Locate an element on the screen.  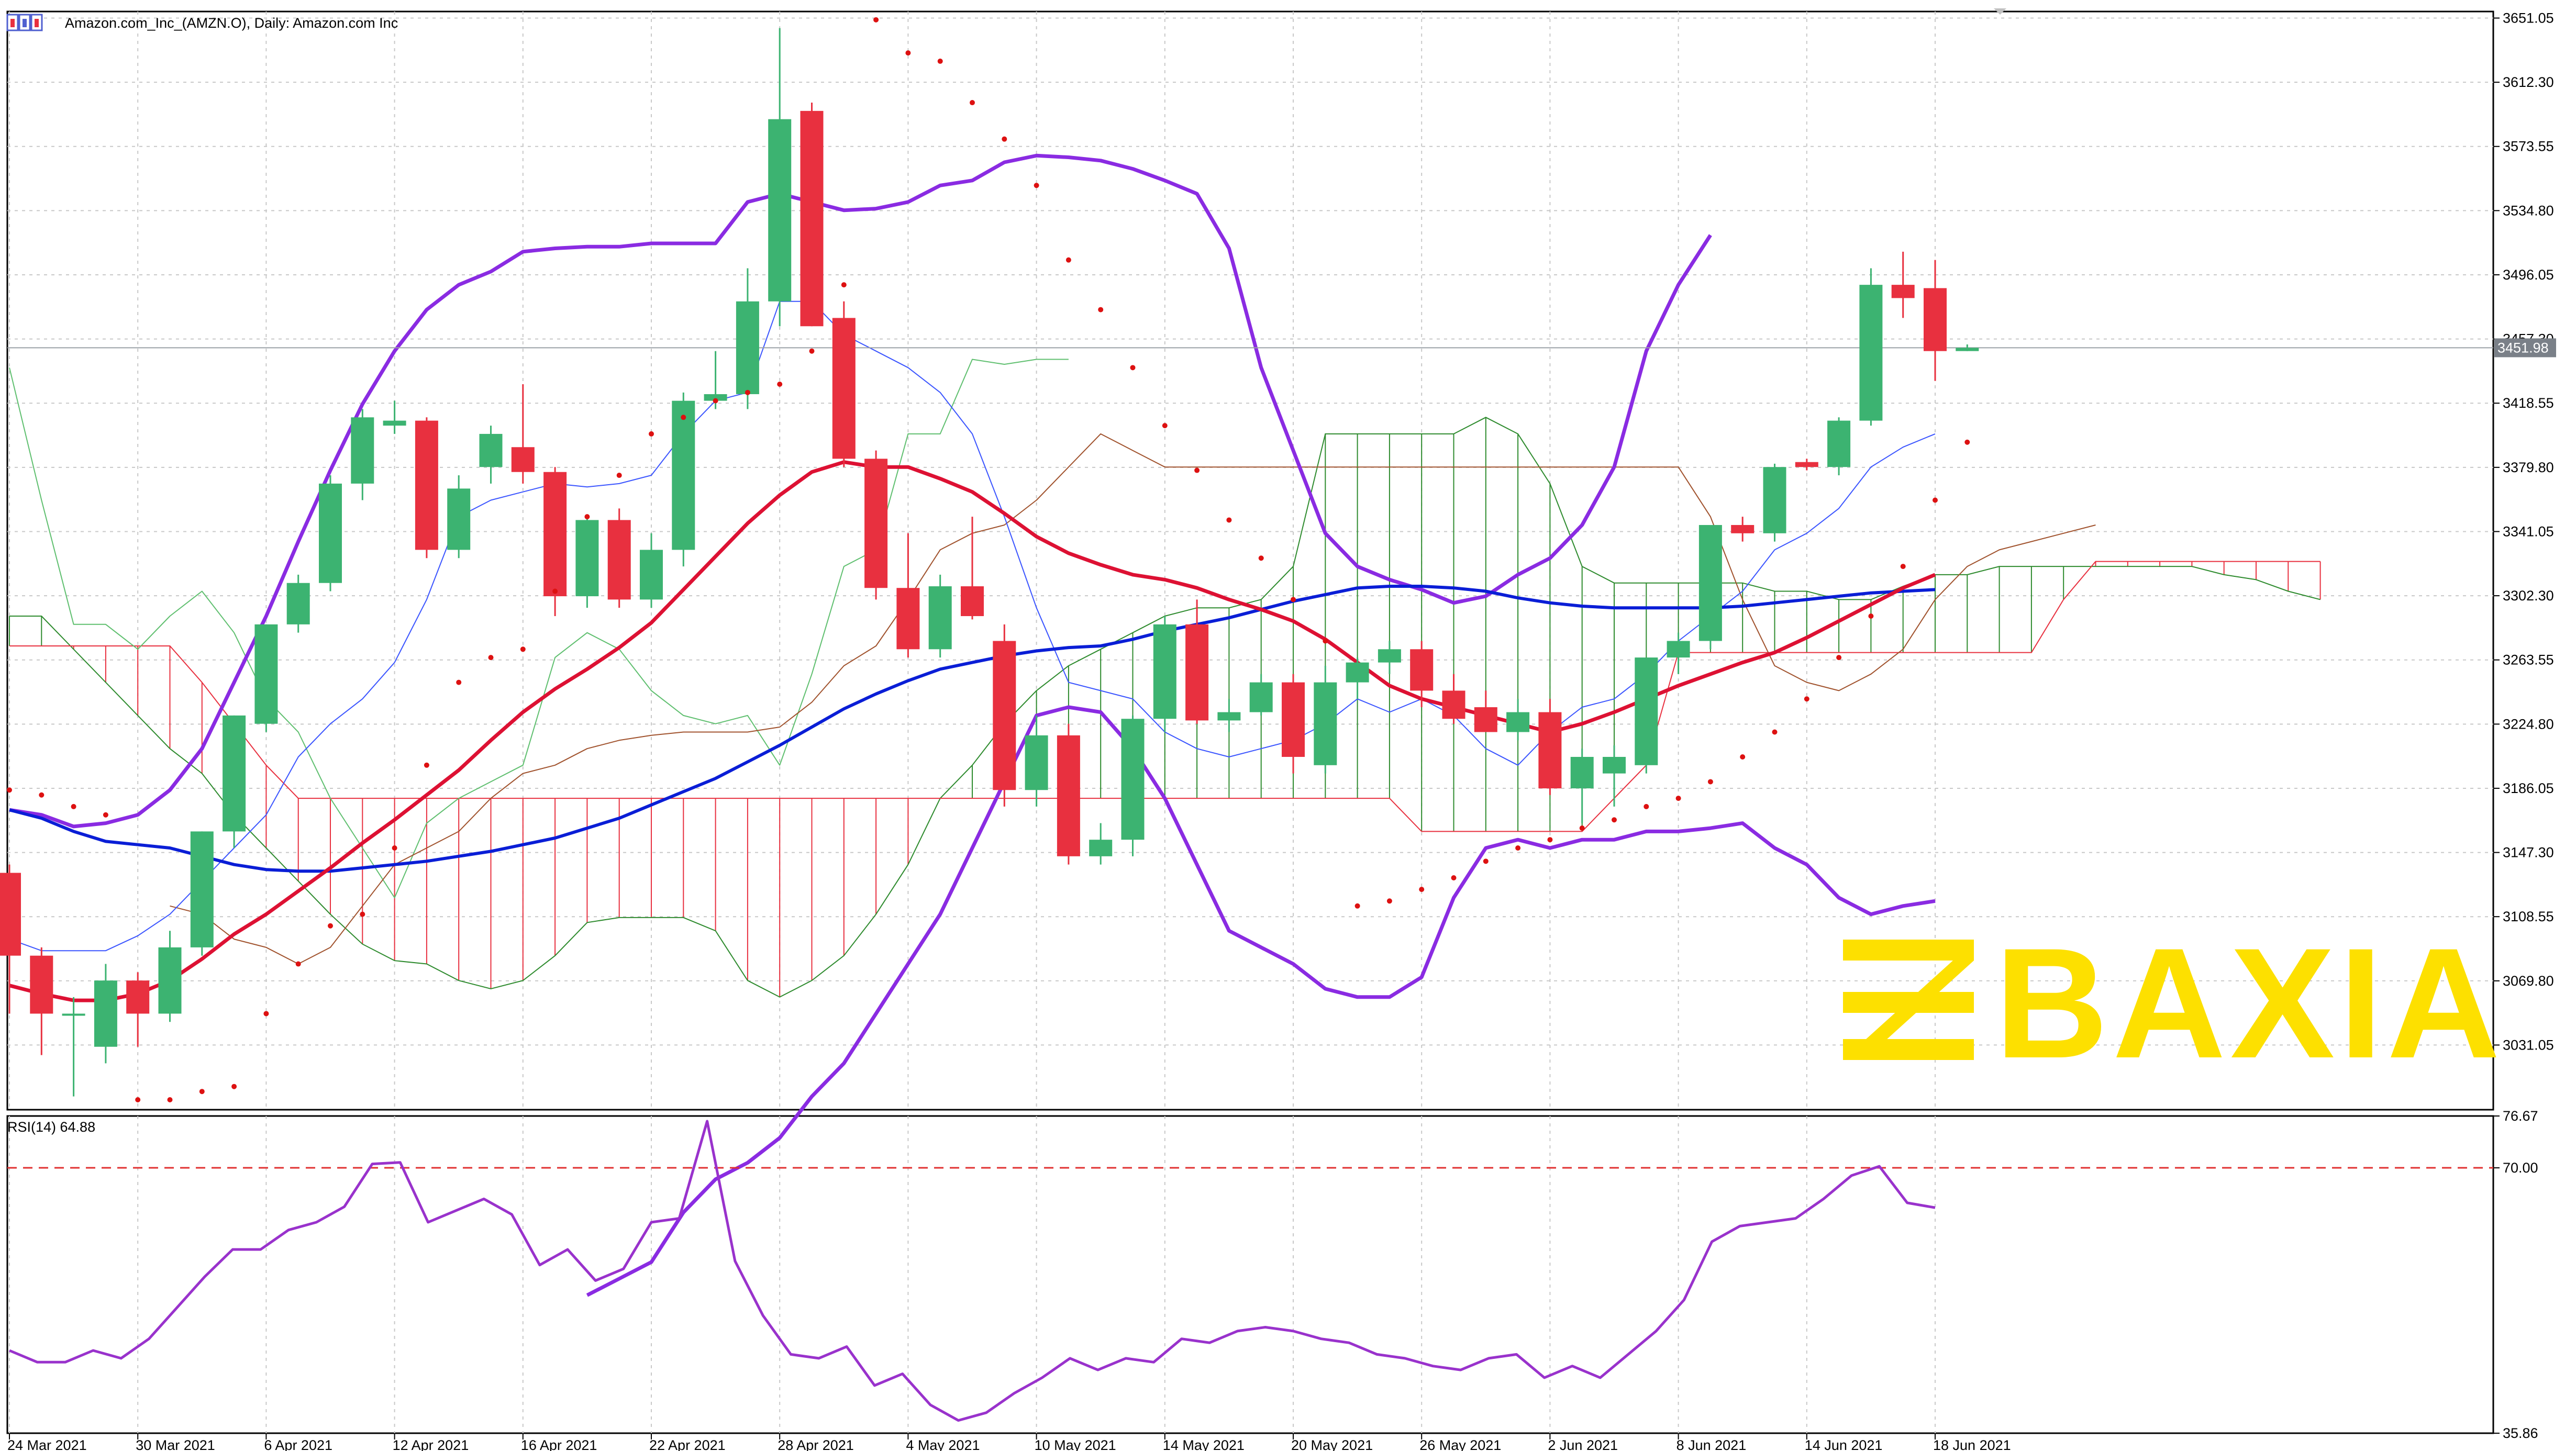
time-tick-label: 28 Apr 2021 is located at coordinates (816, 1444).